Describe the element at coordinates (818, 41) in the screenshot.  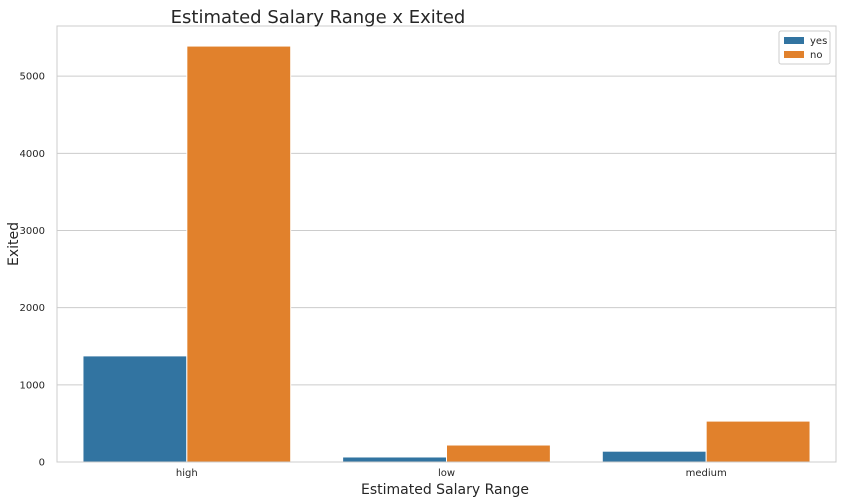
I see `legend-label-yes: yes` at that location.